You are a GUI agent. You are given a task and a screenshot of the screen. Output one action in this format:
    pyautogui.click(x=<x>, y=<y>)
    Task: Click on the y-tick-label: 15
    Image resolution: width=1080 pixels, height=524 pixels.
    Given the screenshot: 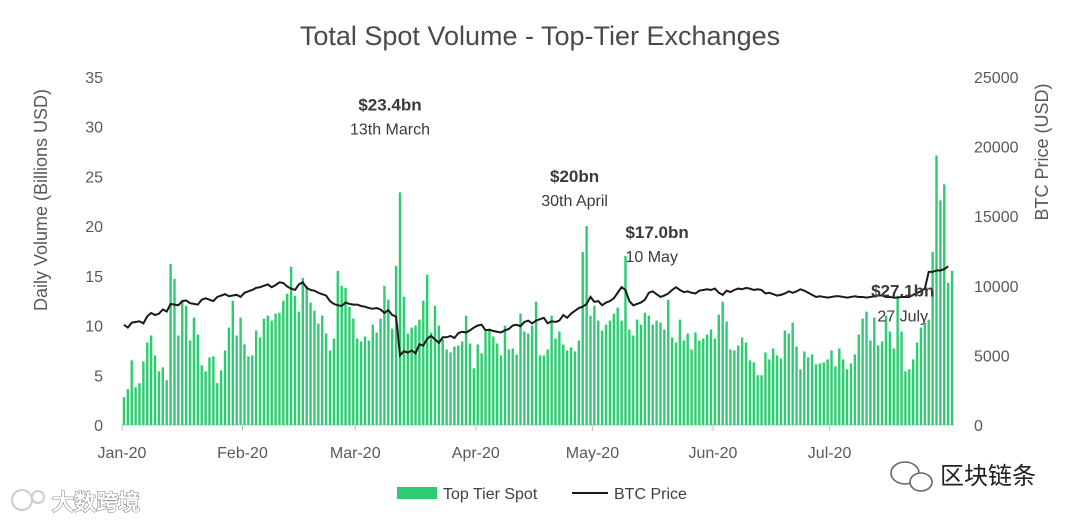 What is the action you would take?
    pyautogui.click(x=94, y=277)
    